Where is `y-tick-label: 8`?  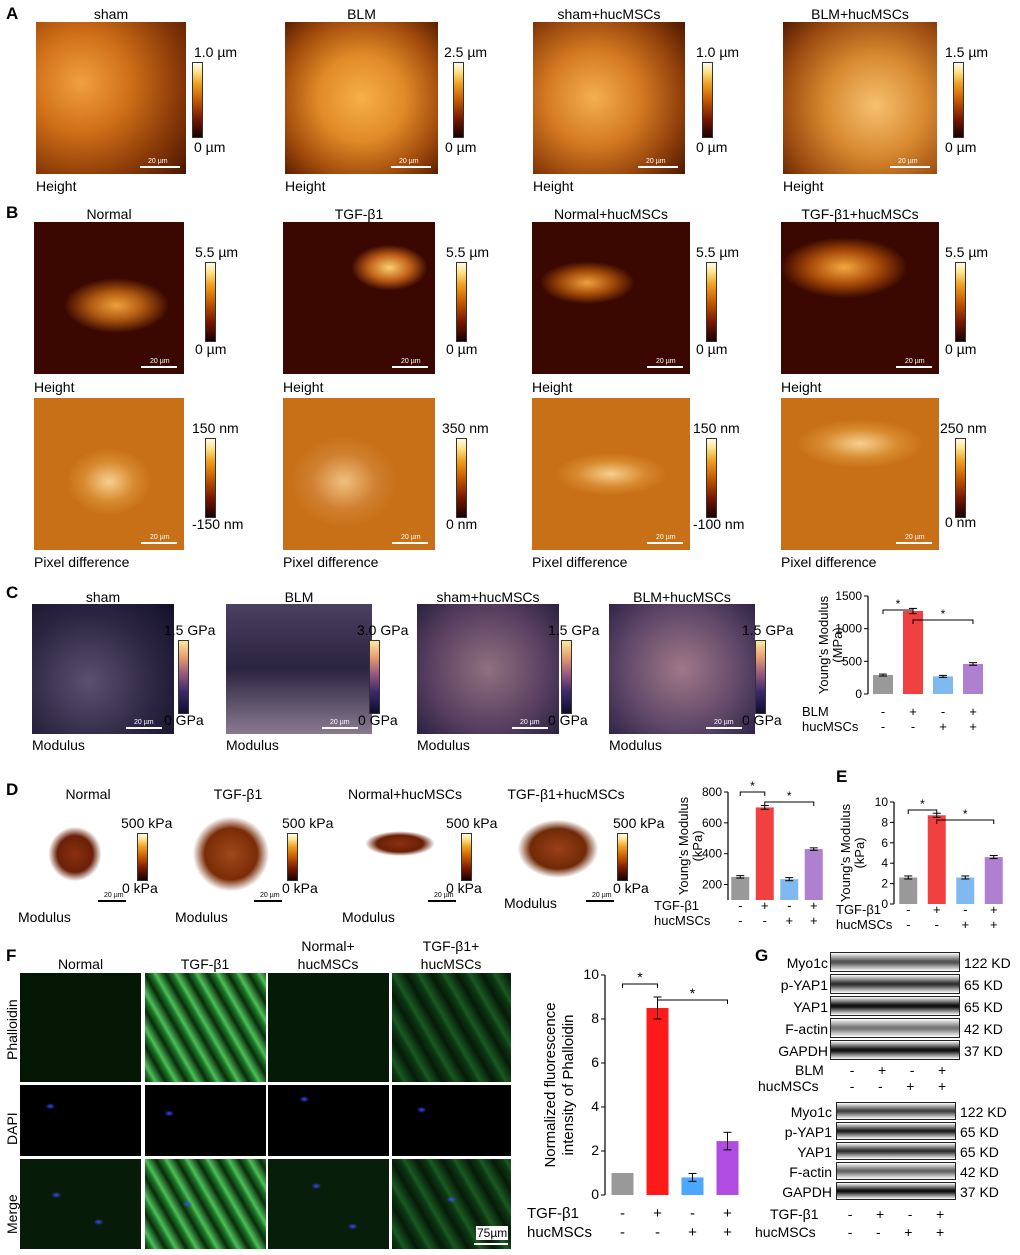
y-tick-label: 8 is located at coordinates (884, 822).